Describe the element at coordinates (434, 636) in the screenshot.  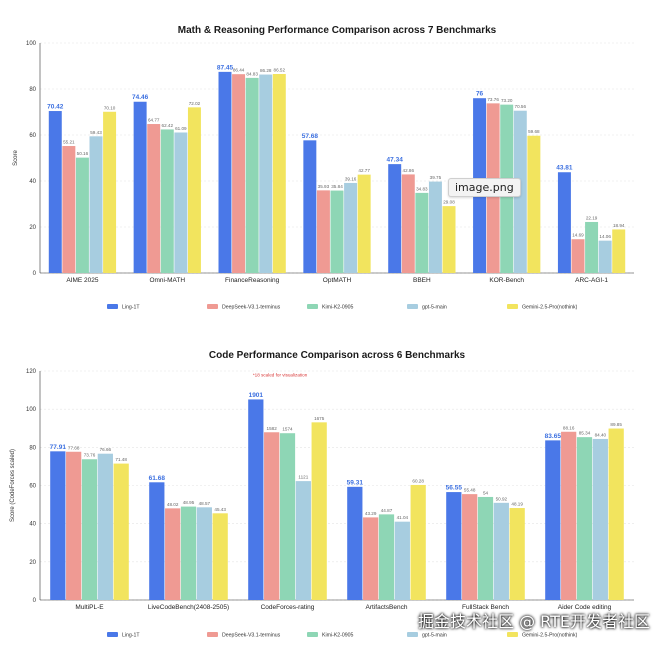
I see `chart2-legend-label: gpt-5-main` at that location.